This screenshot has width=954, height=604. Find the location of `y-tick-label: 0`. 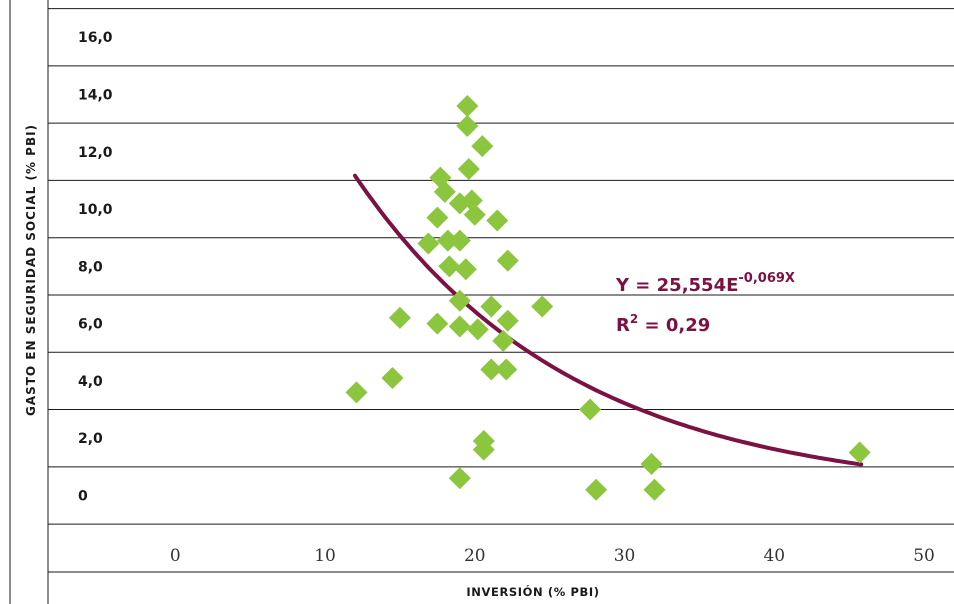

y-tick-label: 0 is located at coordinates (83, 496).